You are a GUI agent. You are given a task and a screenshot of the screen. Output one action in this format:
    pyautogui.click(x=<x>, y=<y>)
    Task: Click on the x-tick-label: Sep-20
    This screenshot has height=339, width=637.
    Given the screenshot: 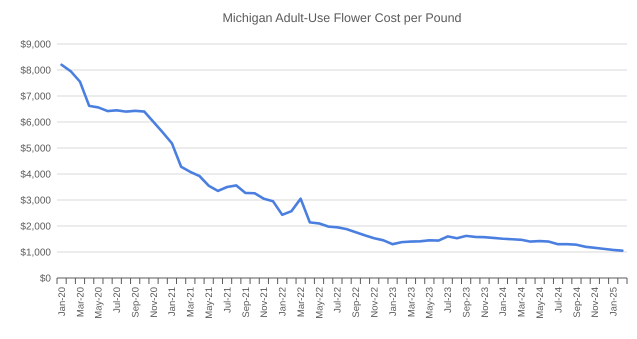 What is the action you would take?
    pyautogui.click(x=136, y=302)
    